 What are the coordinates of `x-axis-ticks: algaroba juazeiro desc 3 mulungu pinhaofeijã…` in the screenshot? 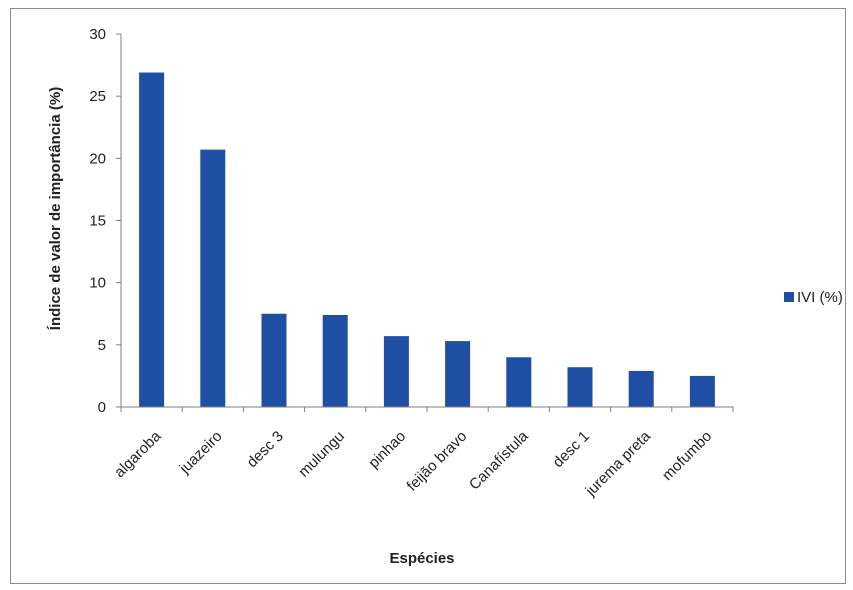 It's located at (422, 453).